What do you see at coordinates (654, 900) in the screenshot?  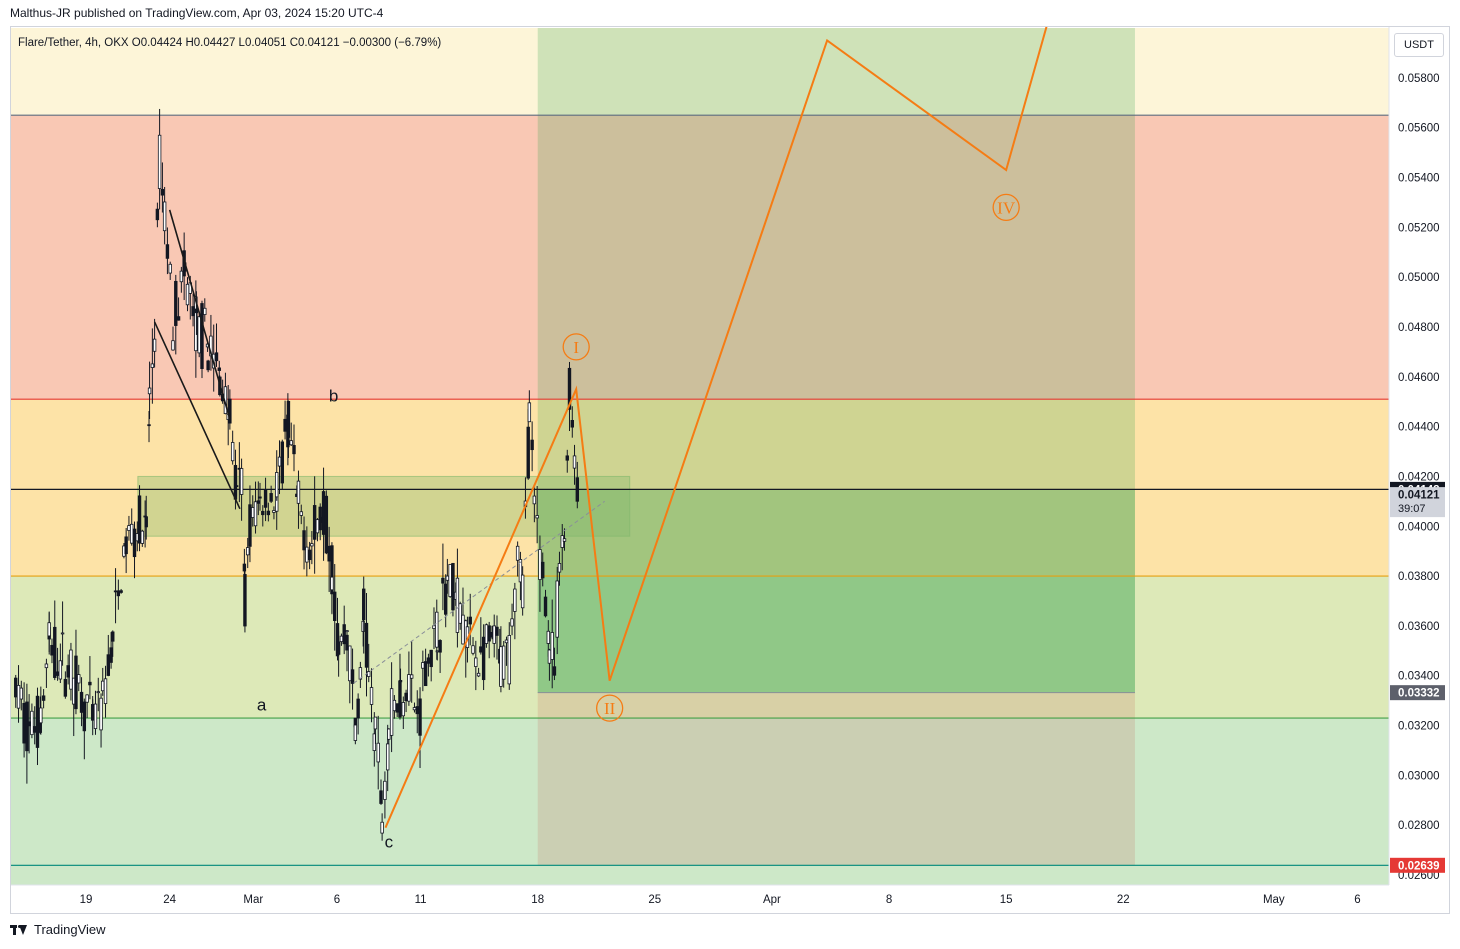 I see `time-tick: 25` at bounding box center [654, 900].